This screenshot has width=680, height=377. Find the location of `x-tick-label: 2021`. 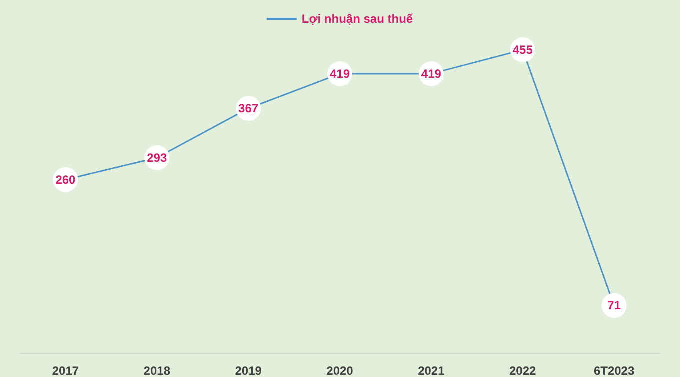

x-tick-label: 2021 is located at coordinates (432, 370).